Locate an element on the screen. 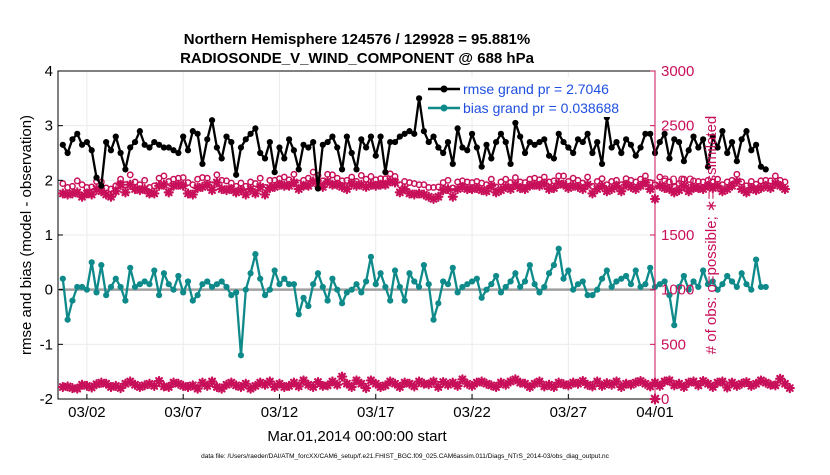 Image resolution: width=830 pixels, height=475 pixels. obs-possible-marker is located at coordinates (77, 181).